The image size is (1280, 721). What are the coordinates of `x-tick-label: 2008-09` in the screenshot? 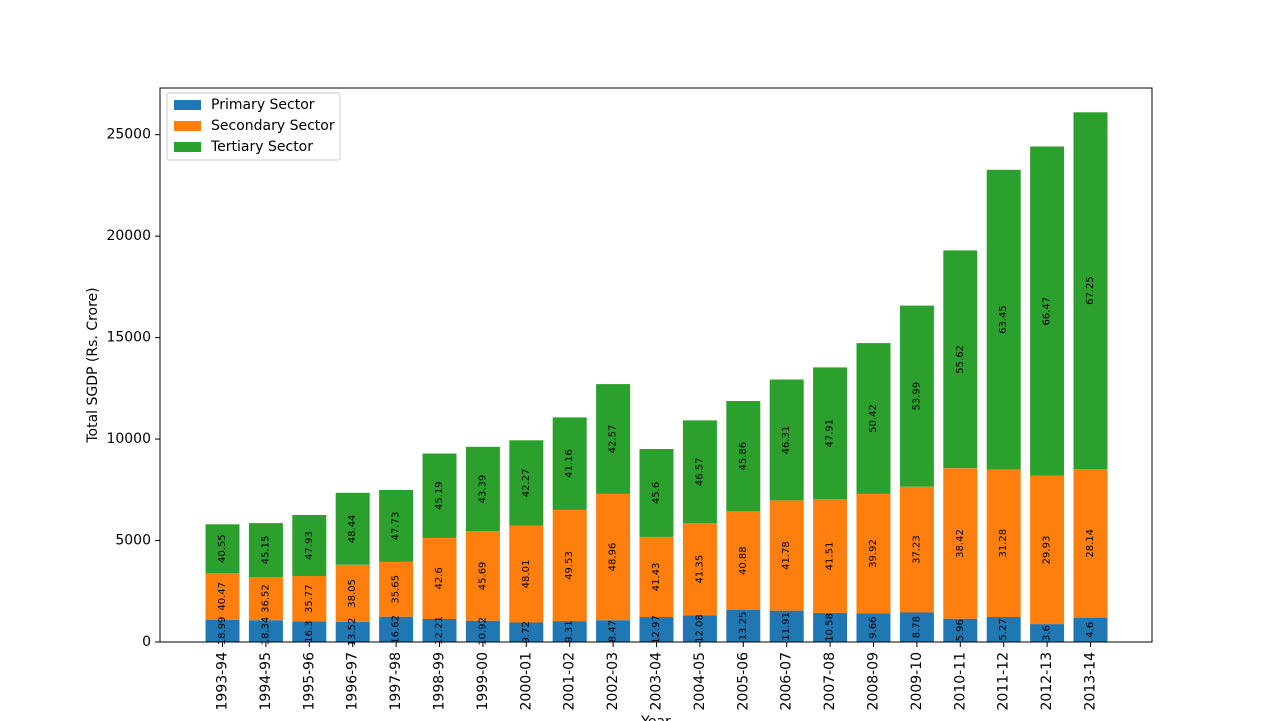 It's located at (874, 681).